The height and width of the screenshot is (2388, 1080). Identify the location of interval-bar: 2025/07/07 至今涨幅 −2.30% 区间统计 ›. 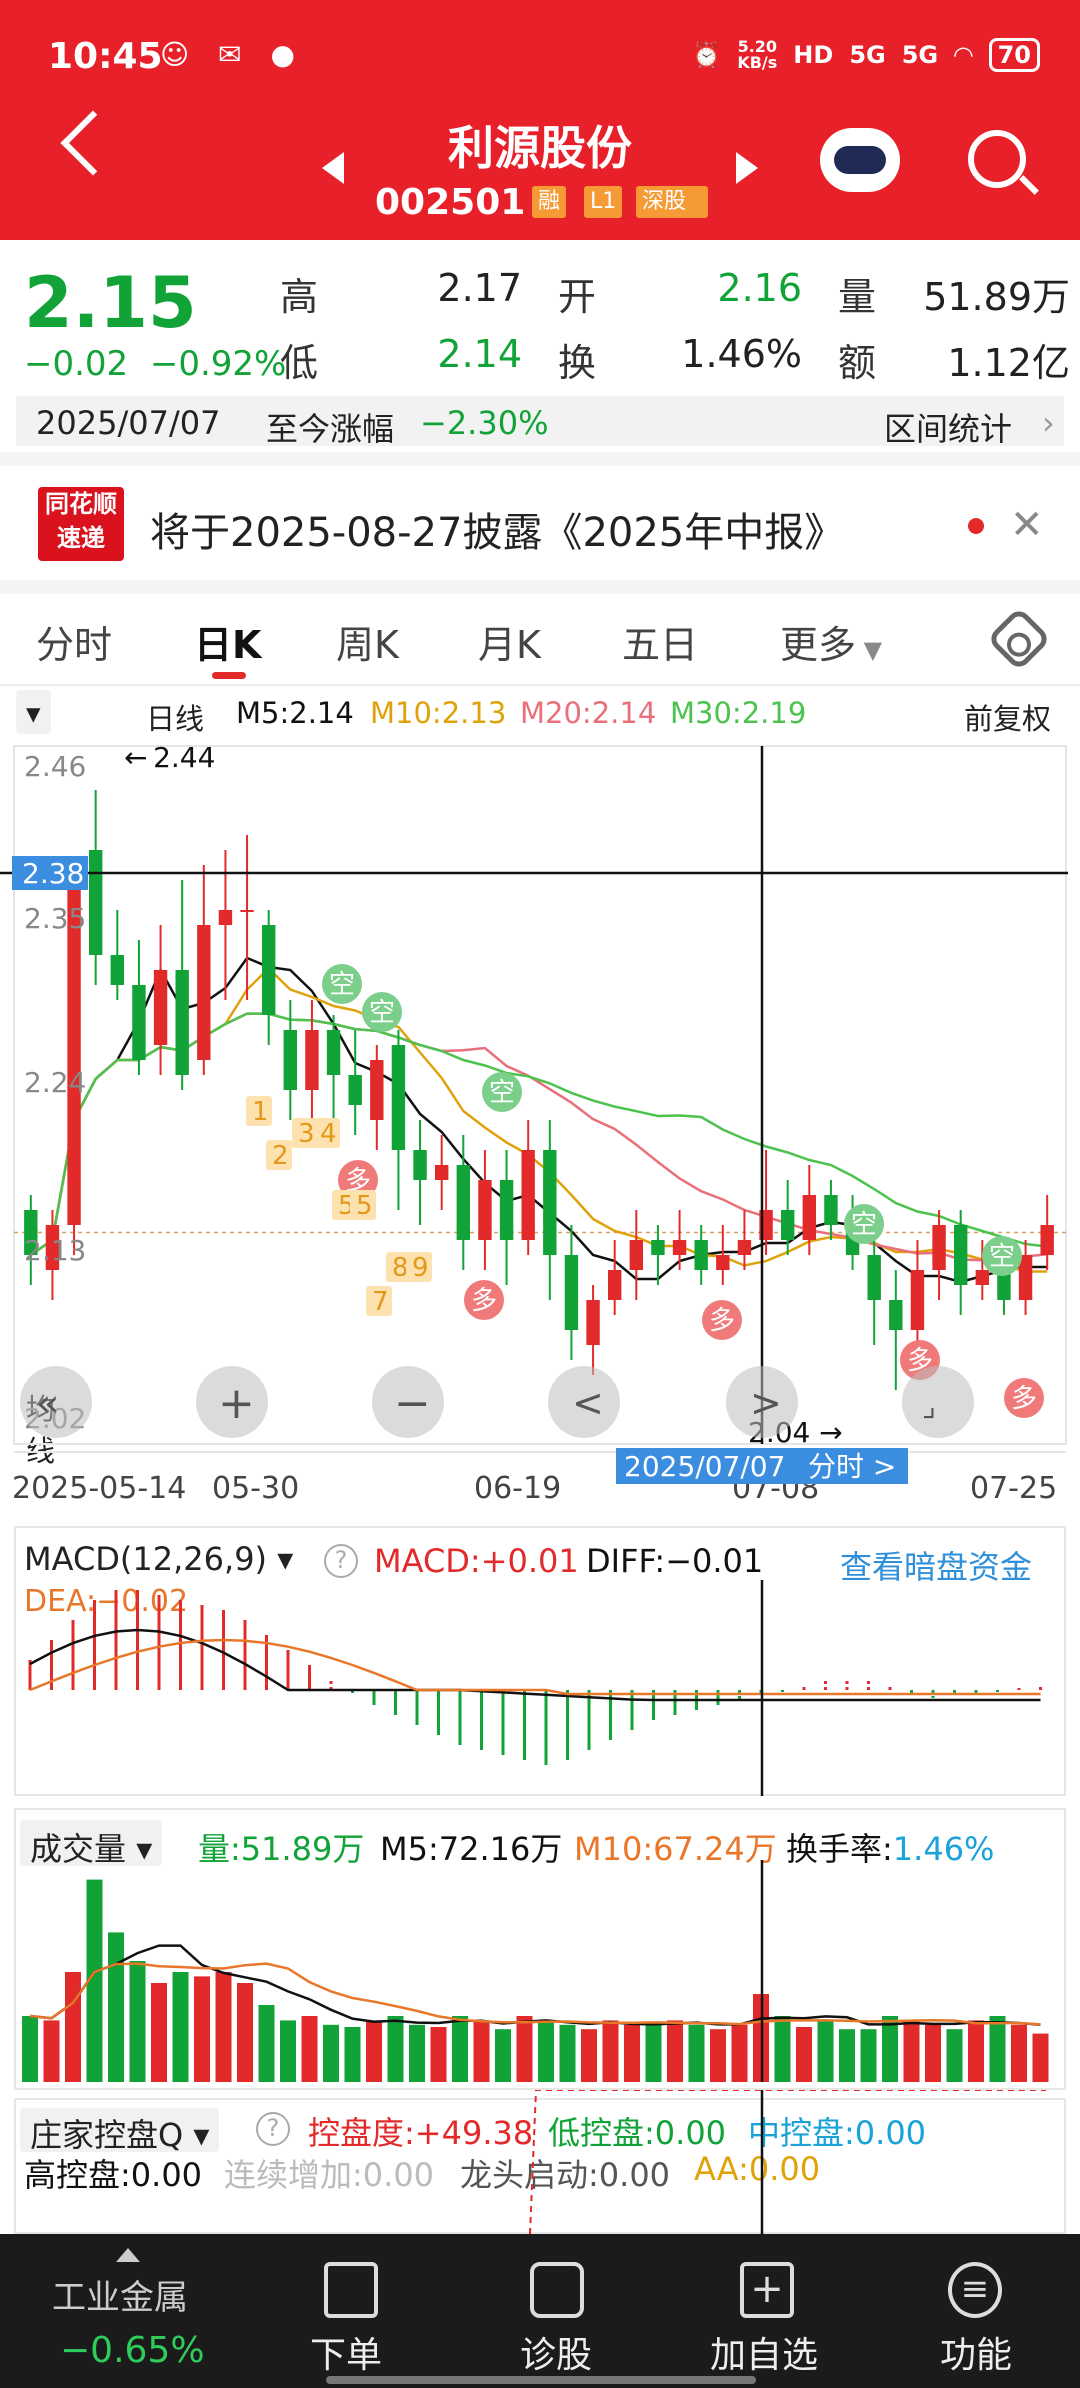
(540, 422).